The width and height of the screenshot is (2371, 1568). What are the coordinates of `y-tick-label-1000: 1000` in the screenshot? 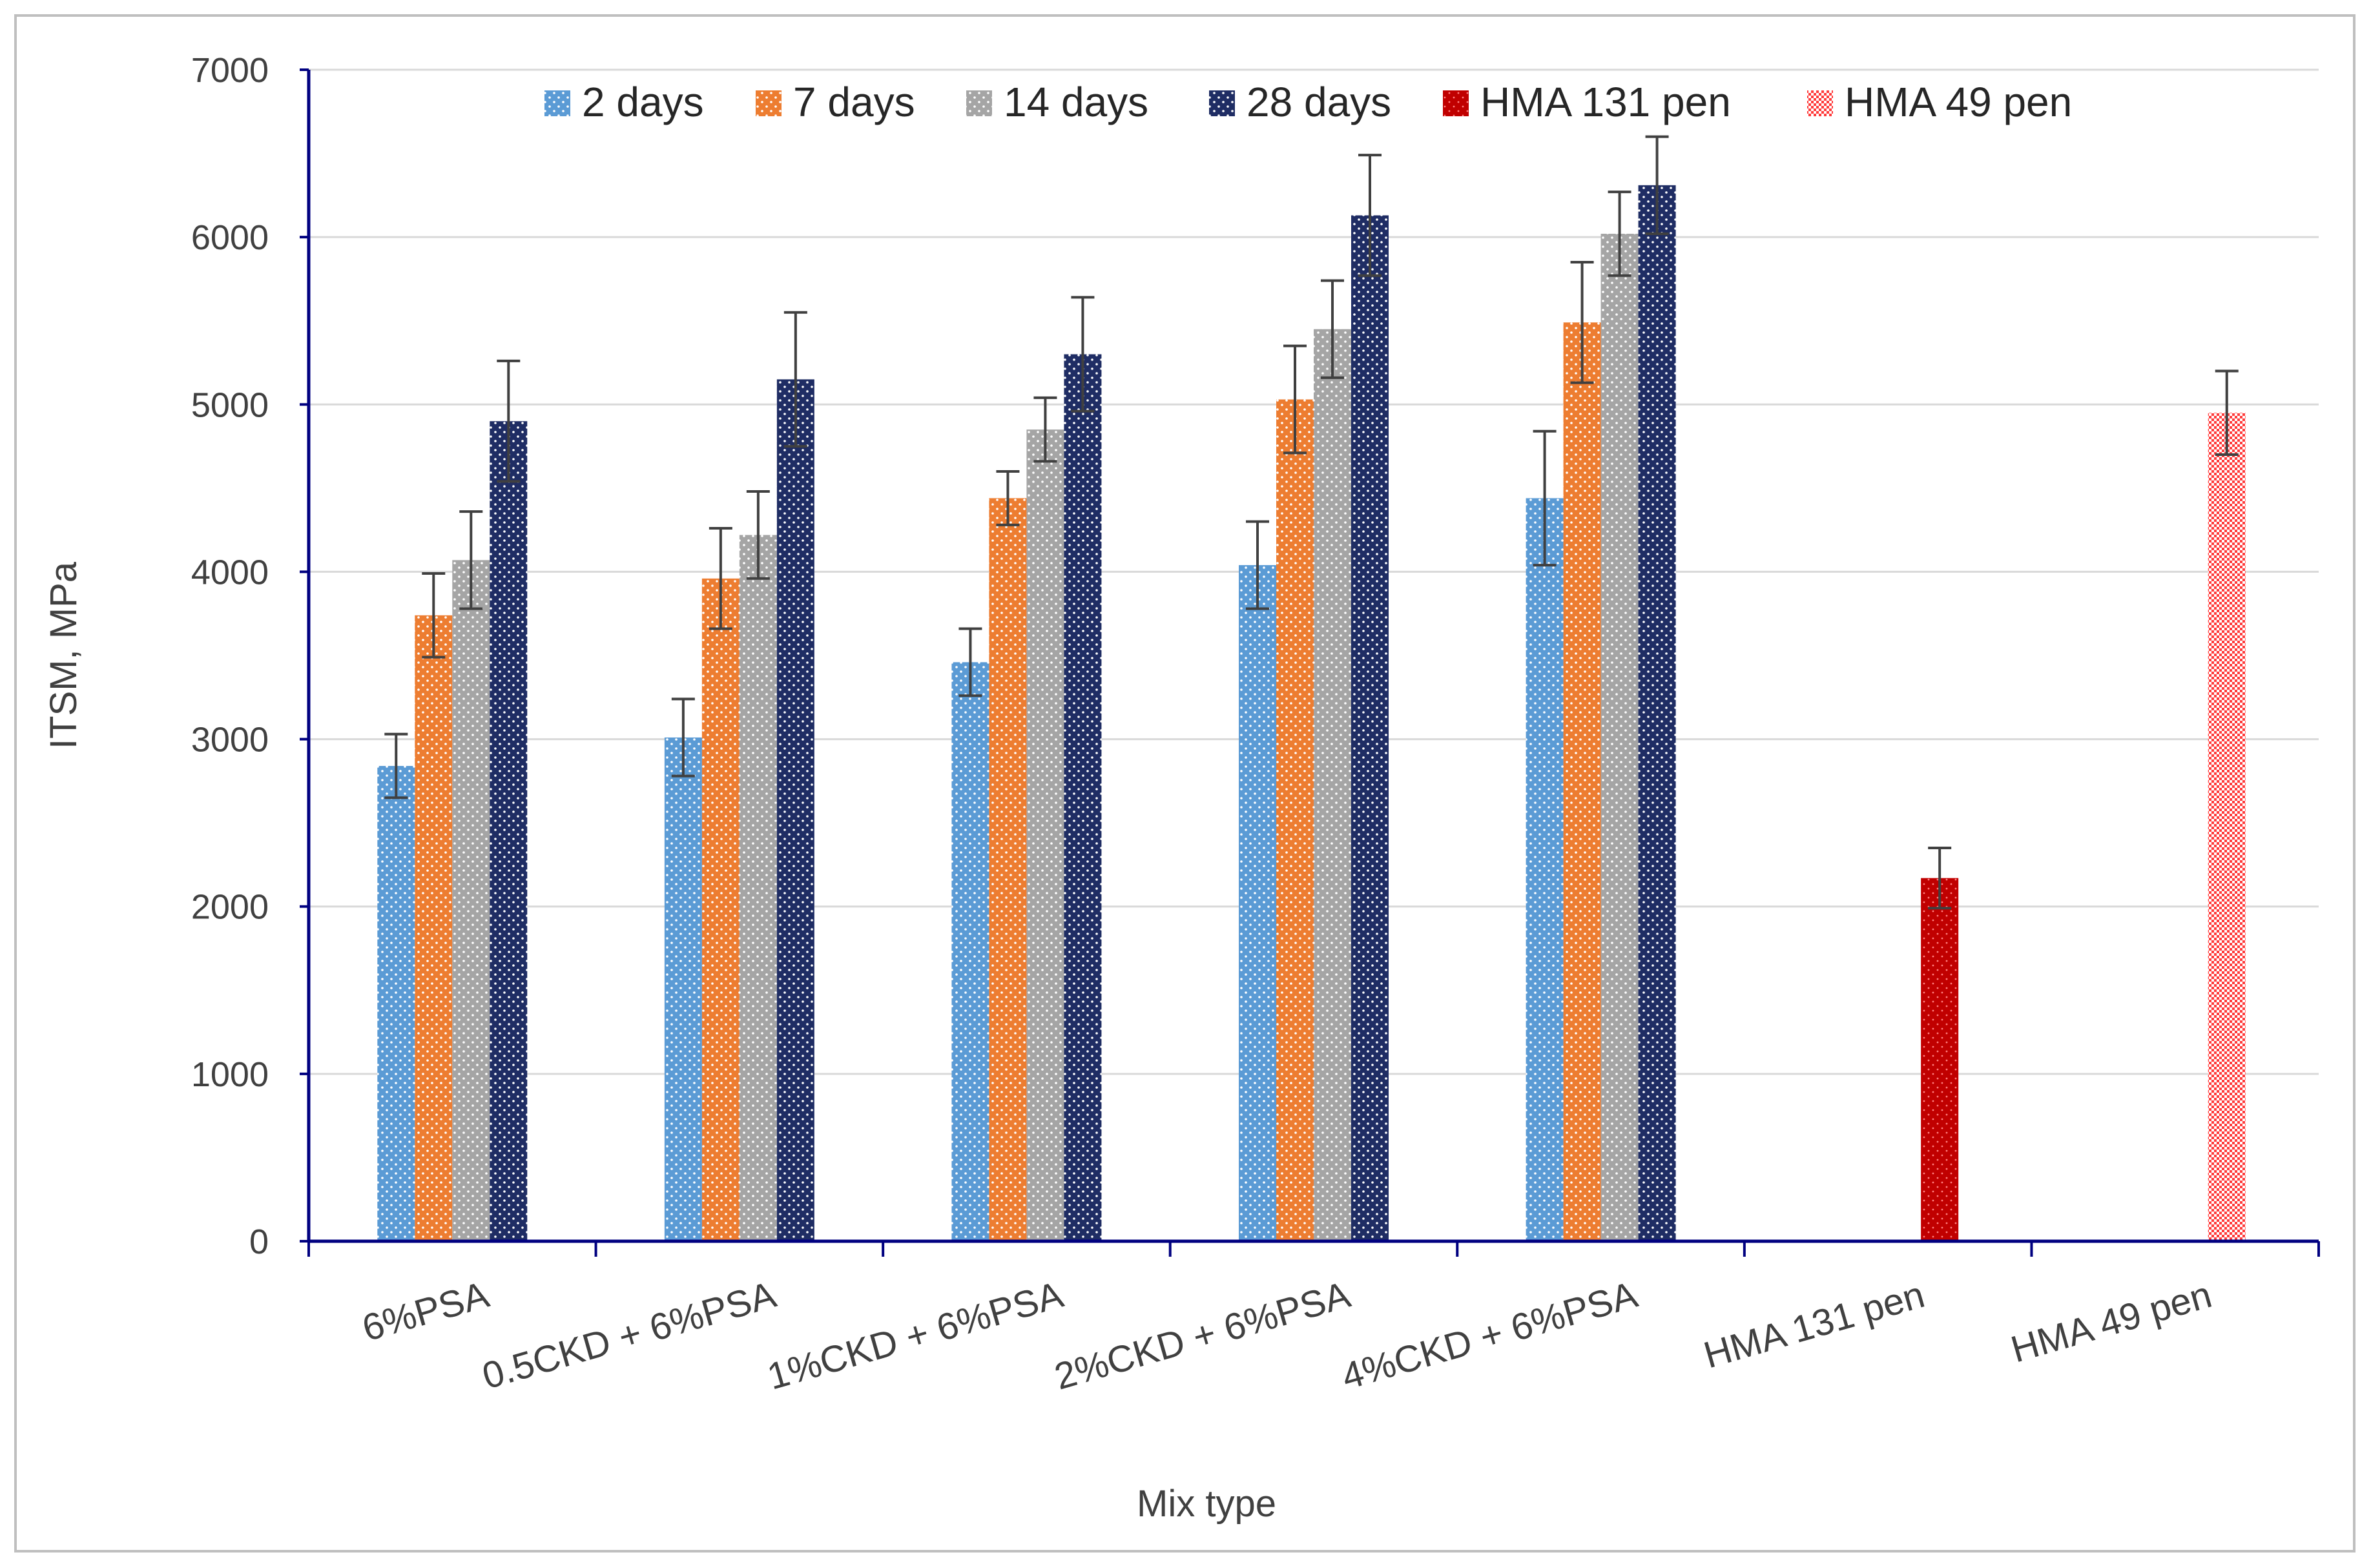 It's located at (230, 1074).